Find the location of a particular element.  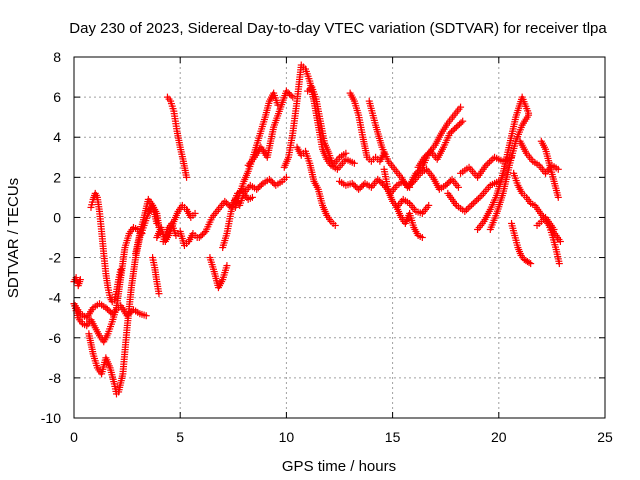

data-point-arc-ag is located at coordinates (558, 169).